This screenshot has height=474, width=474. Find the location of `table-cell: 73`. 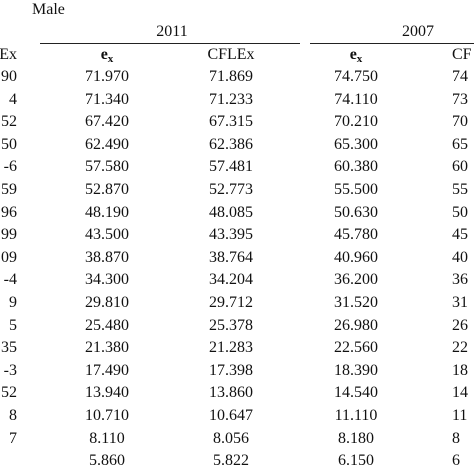

table-cell: 73 is located at coordinates (460, 99).